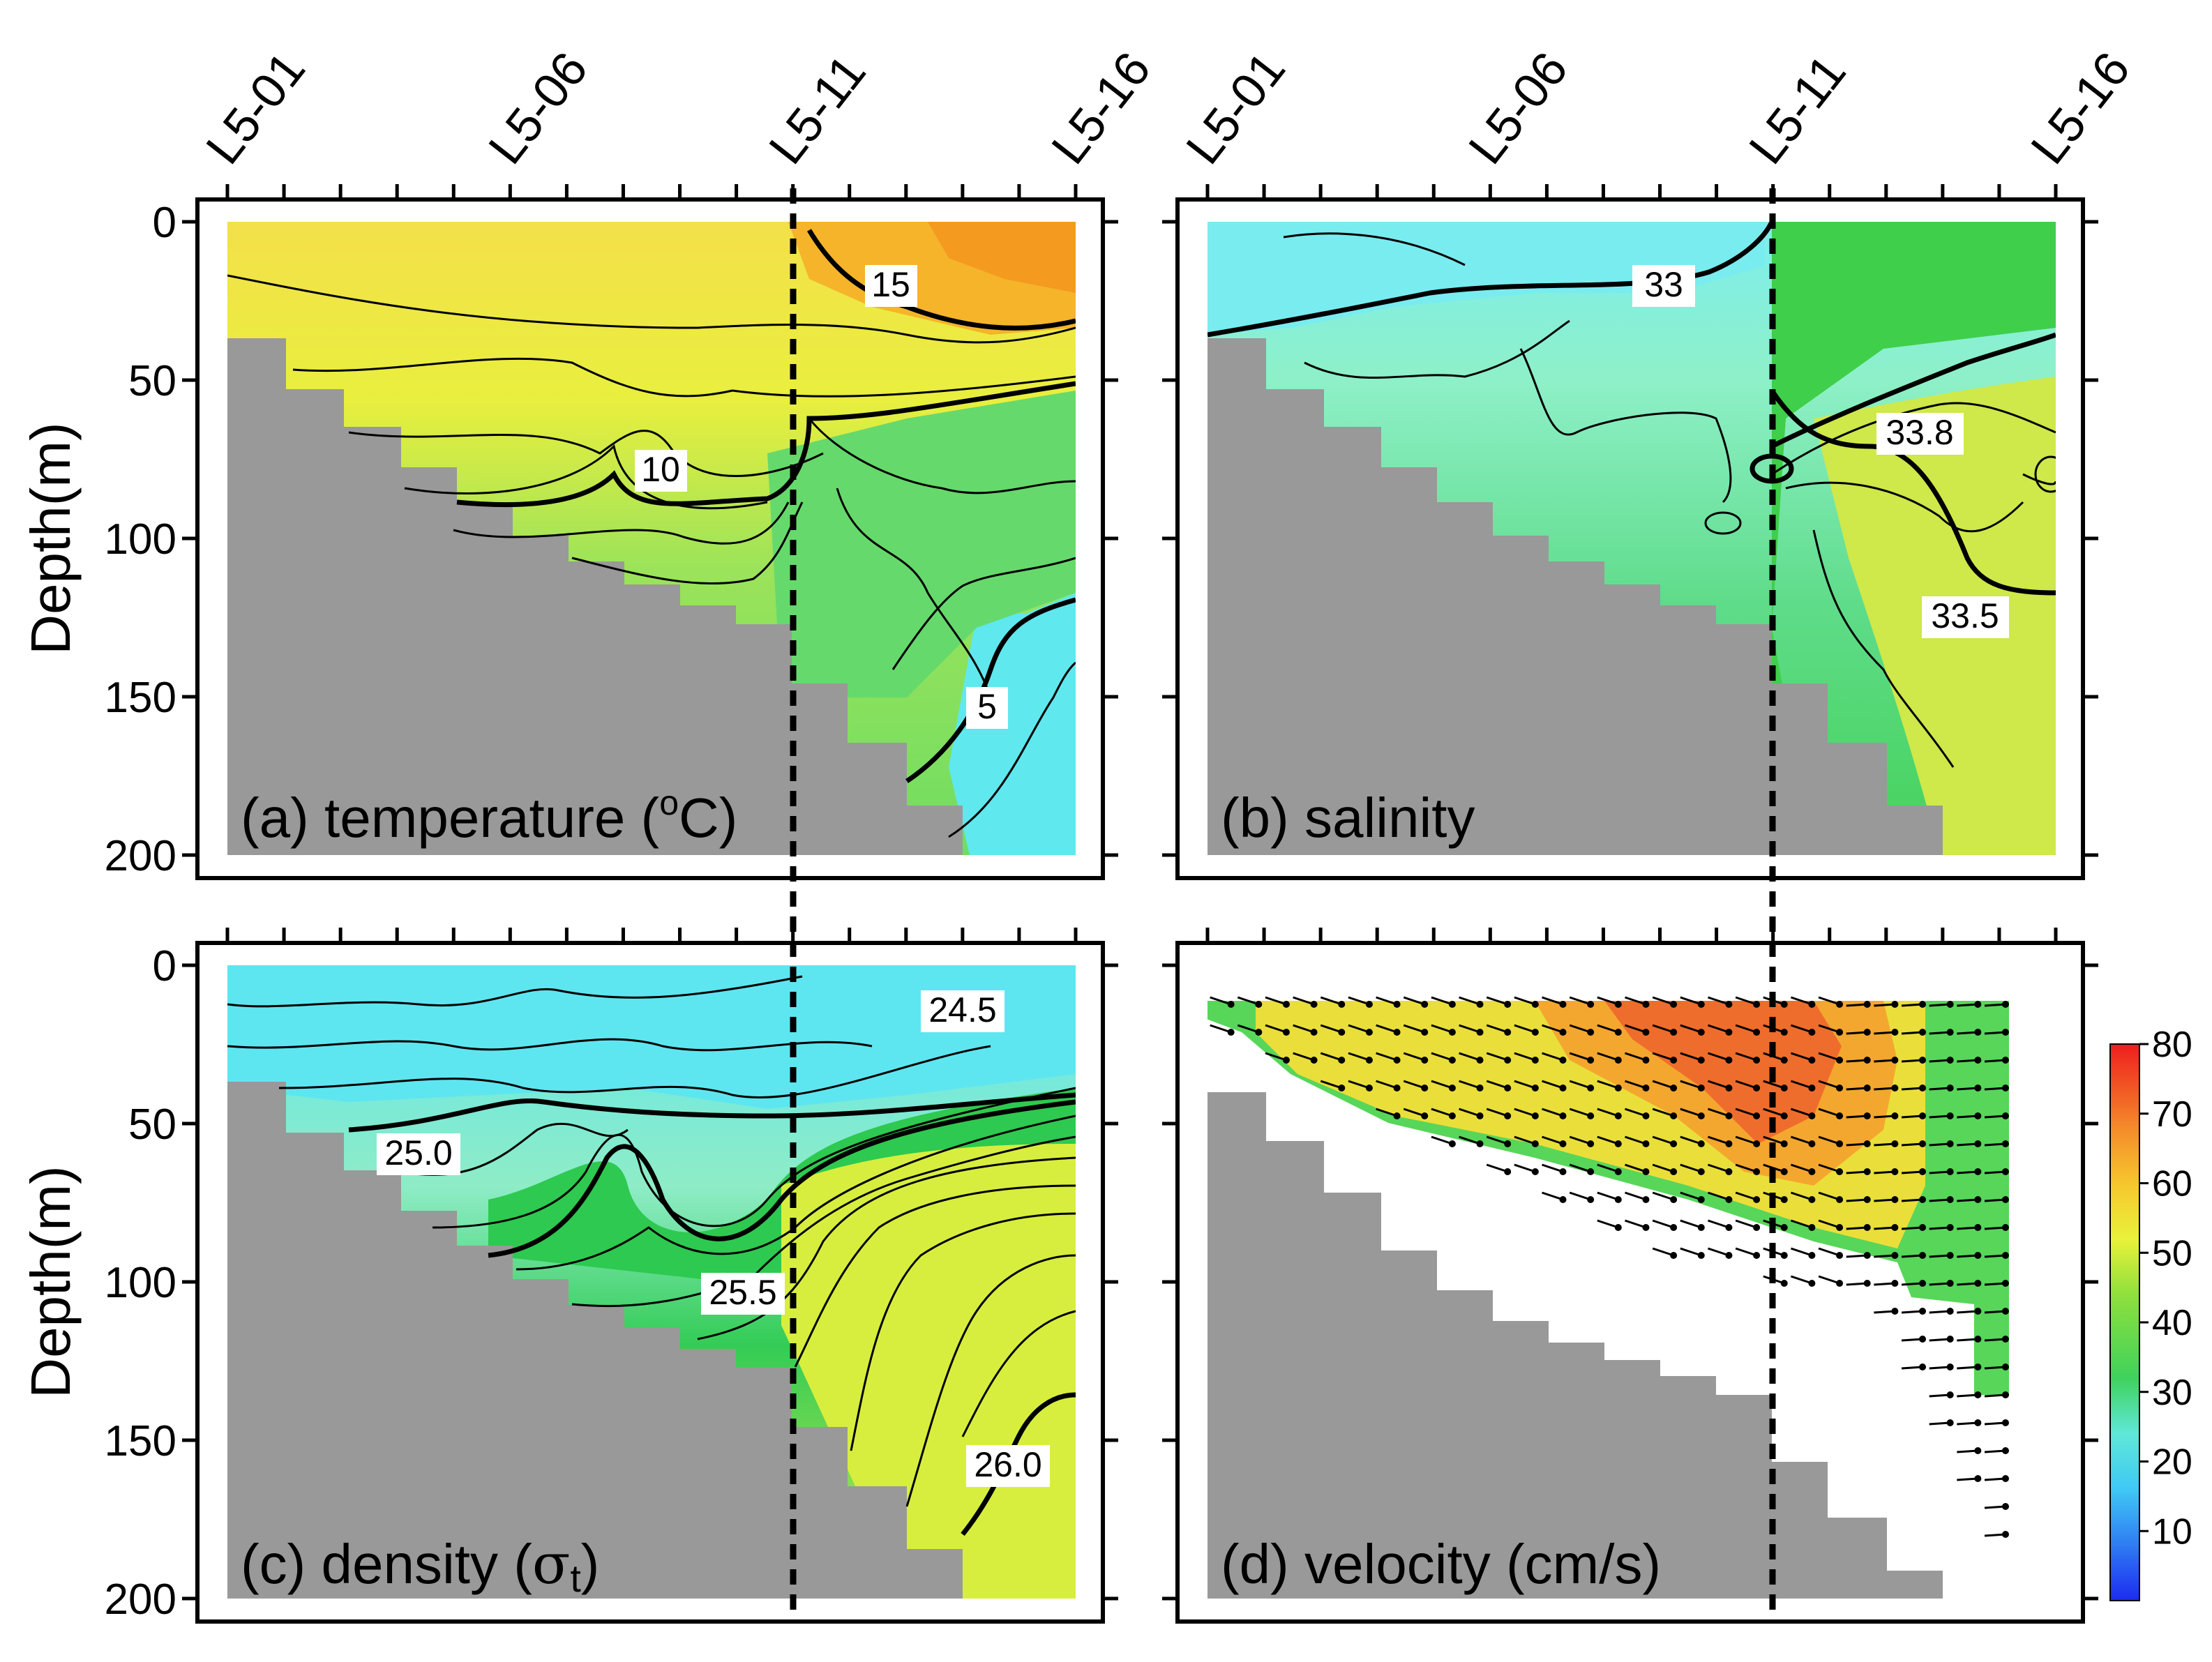 This screenshot has width=2212, height=1662. Describe the element at coordinates (1013, 724) in the screenshot. I see `cold-deep-region` at that location.